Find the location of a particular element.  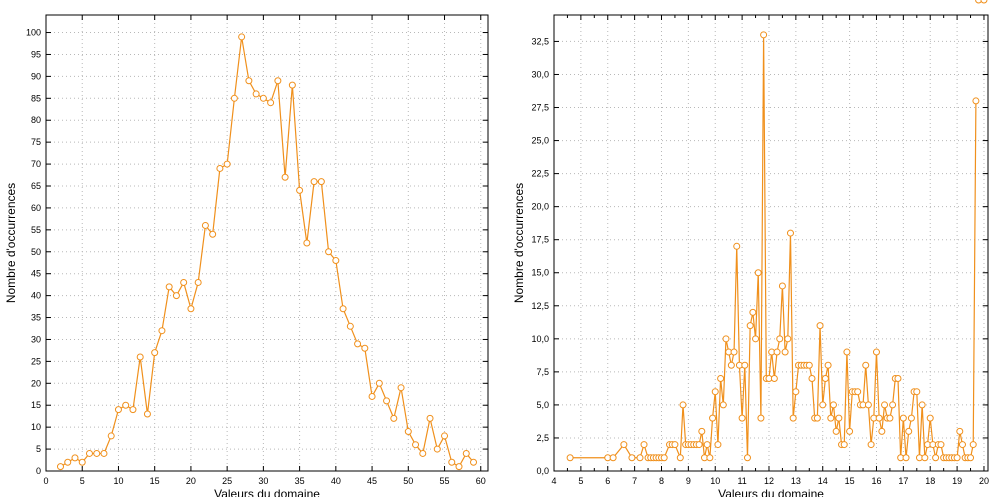

x-tick-label: 25 is located at coordinates (227, 481).